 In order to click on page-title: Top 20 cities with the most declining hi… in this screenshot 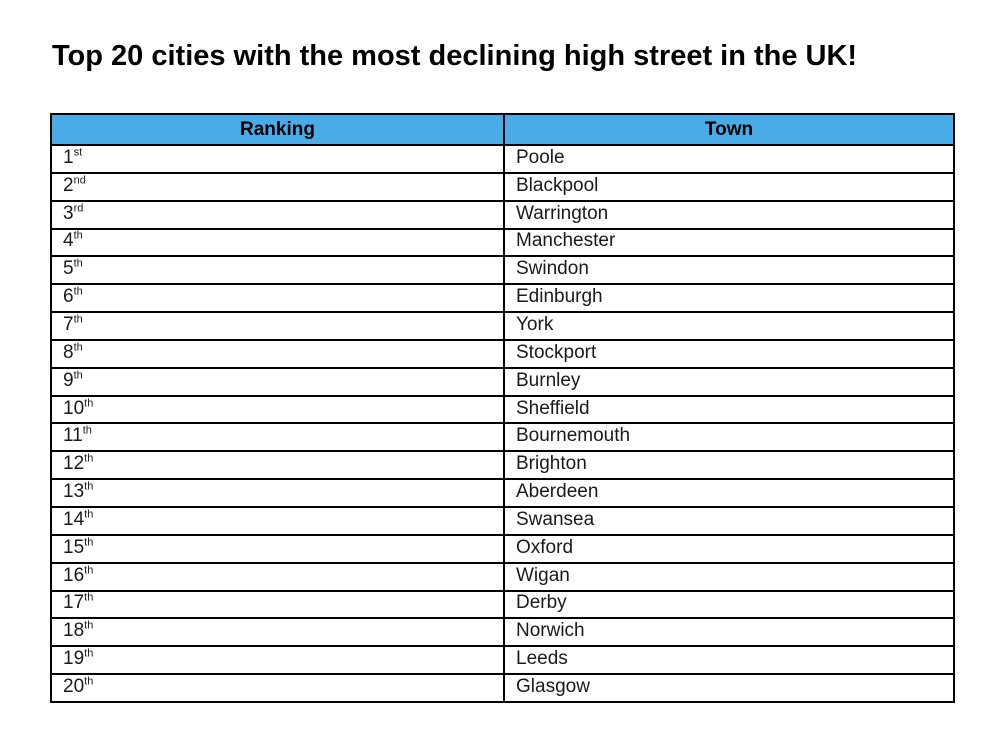, I will do `click(455, 56)`.